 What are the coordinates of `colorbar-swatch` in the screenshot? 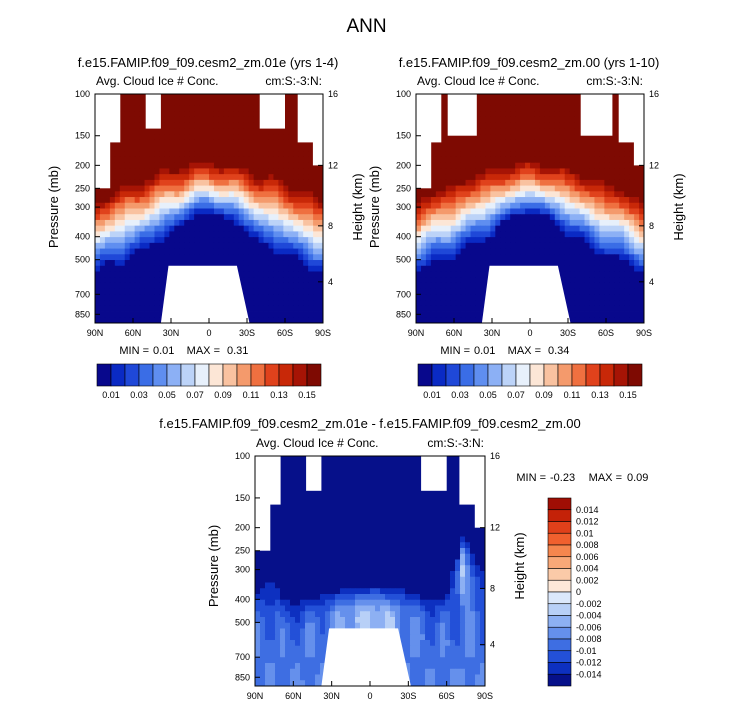 It's located at (607, 375).